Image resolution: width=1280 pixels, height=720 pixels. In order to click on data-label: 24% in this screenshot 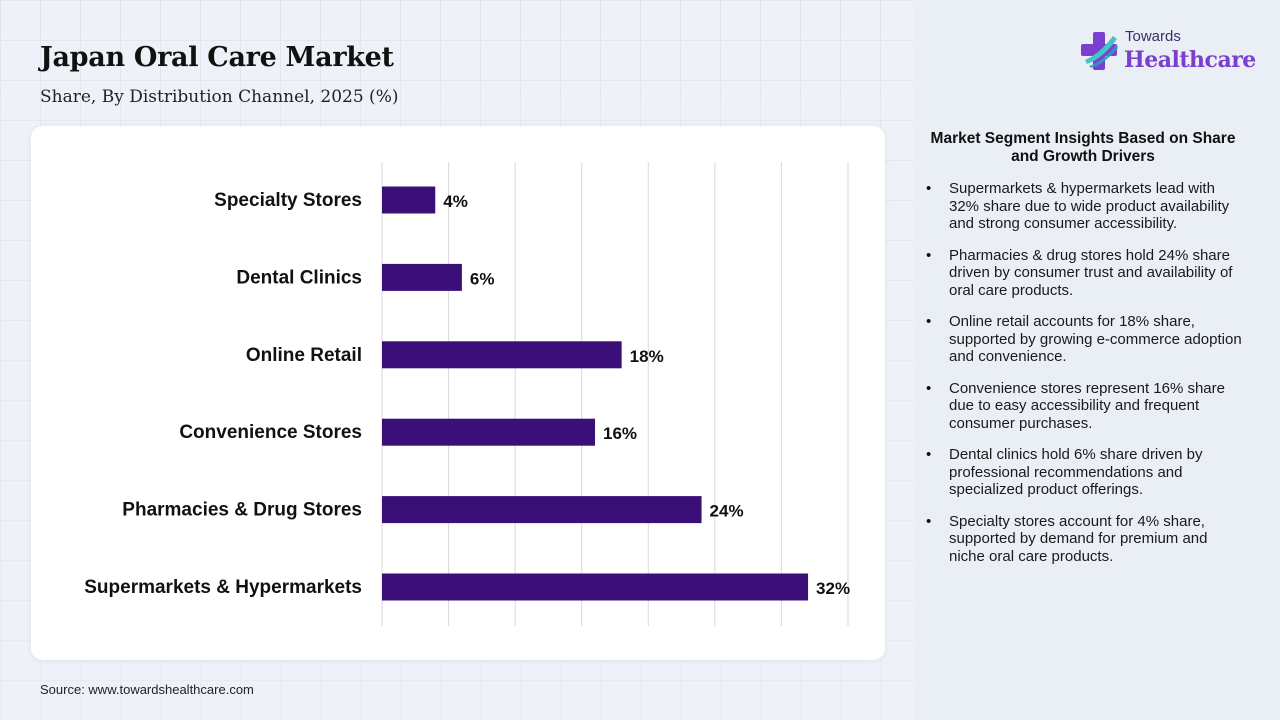, I will do `click(727, 511)`.